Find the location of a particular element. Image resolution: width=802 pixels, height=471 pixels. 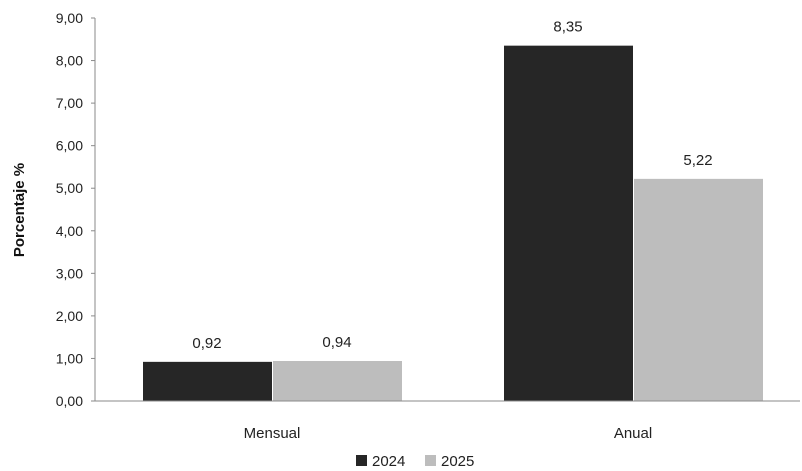

y-tick-label: 4,00 is located at coordinates (69, 231).